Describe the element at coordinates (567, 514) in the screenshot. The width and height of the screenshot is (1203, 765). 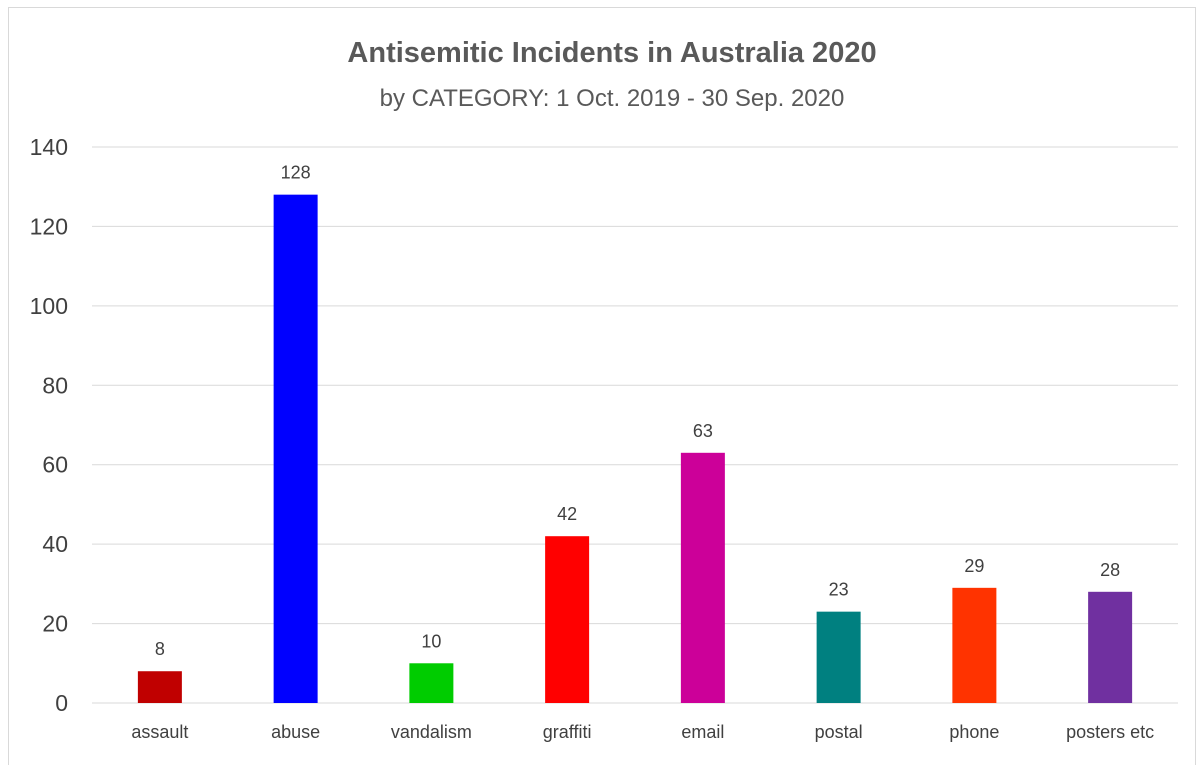
I see `data-label: 42` at that location.